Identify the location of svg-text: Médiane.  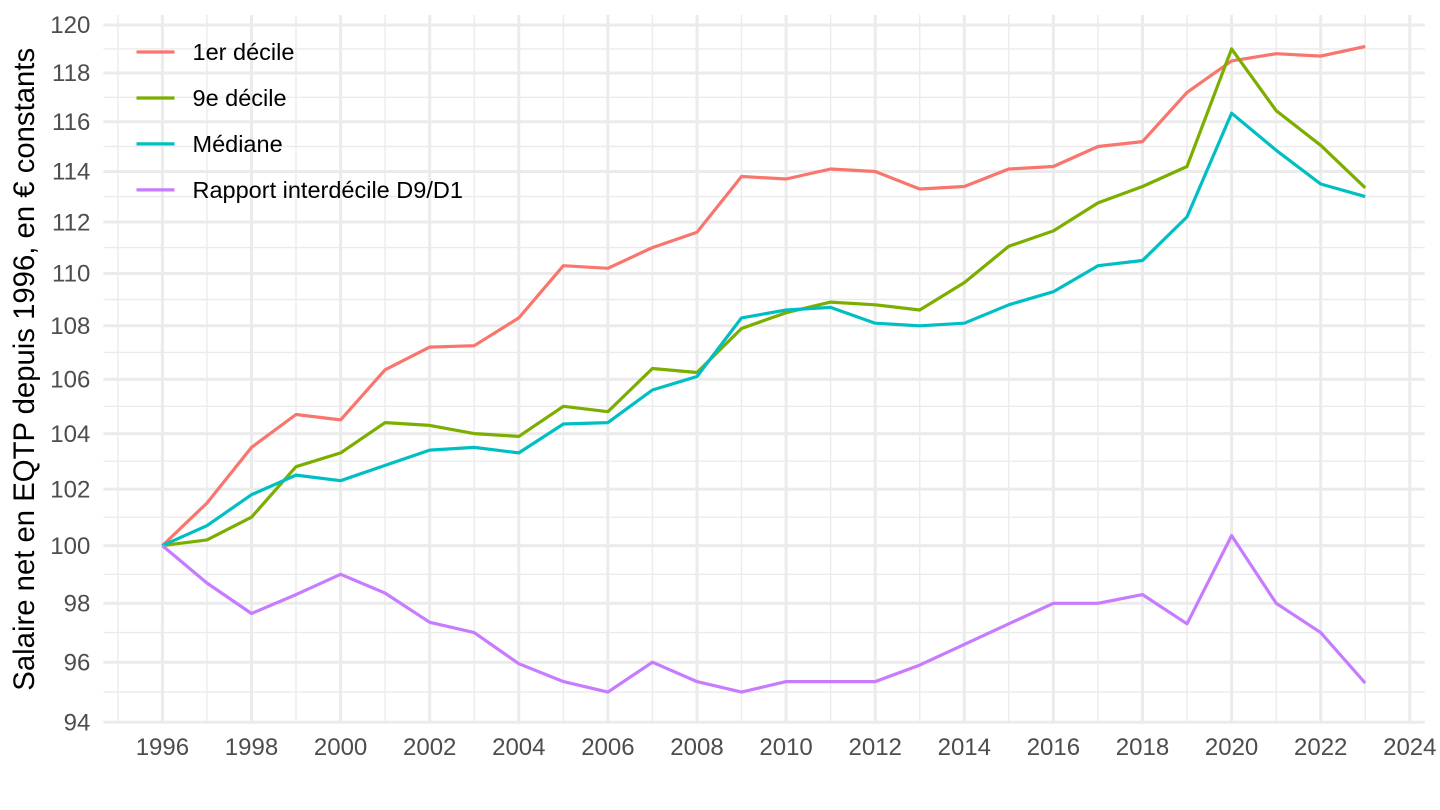
(238, 144).